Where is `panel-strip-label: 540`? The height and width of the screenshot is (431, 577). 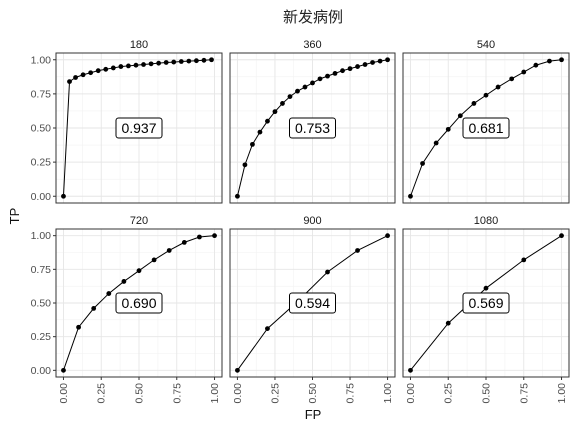
panel-strip-label: 540 is located at coordinates (486, 45).